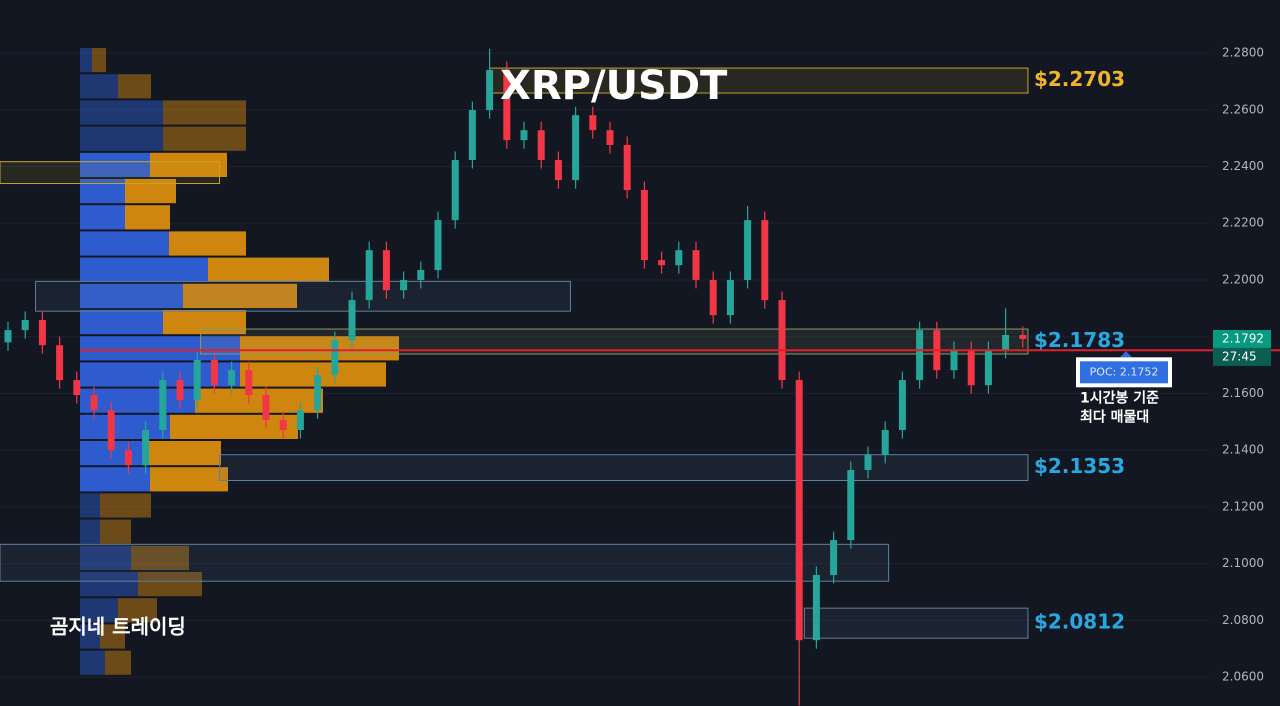 This screenshot has height=706, width=1280. I want to click on y-tick-label: 2.1600, so click(1243, 393).